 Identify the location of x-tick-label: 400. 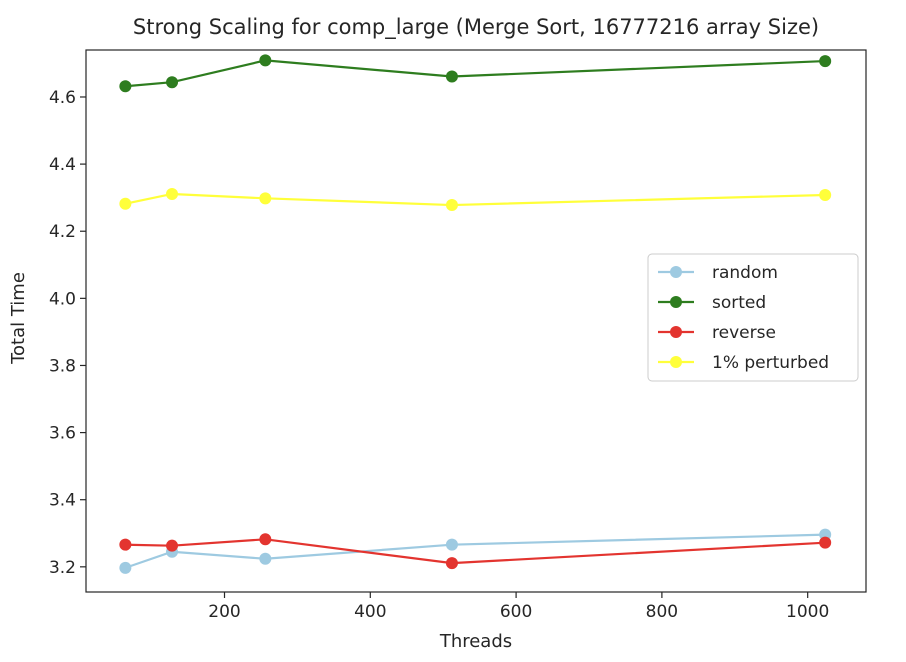
(370, 612).